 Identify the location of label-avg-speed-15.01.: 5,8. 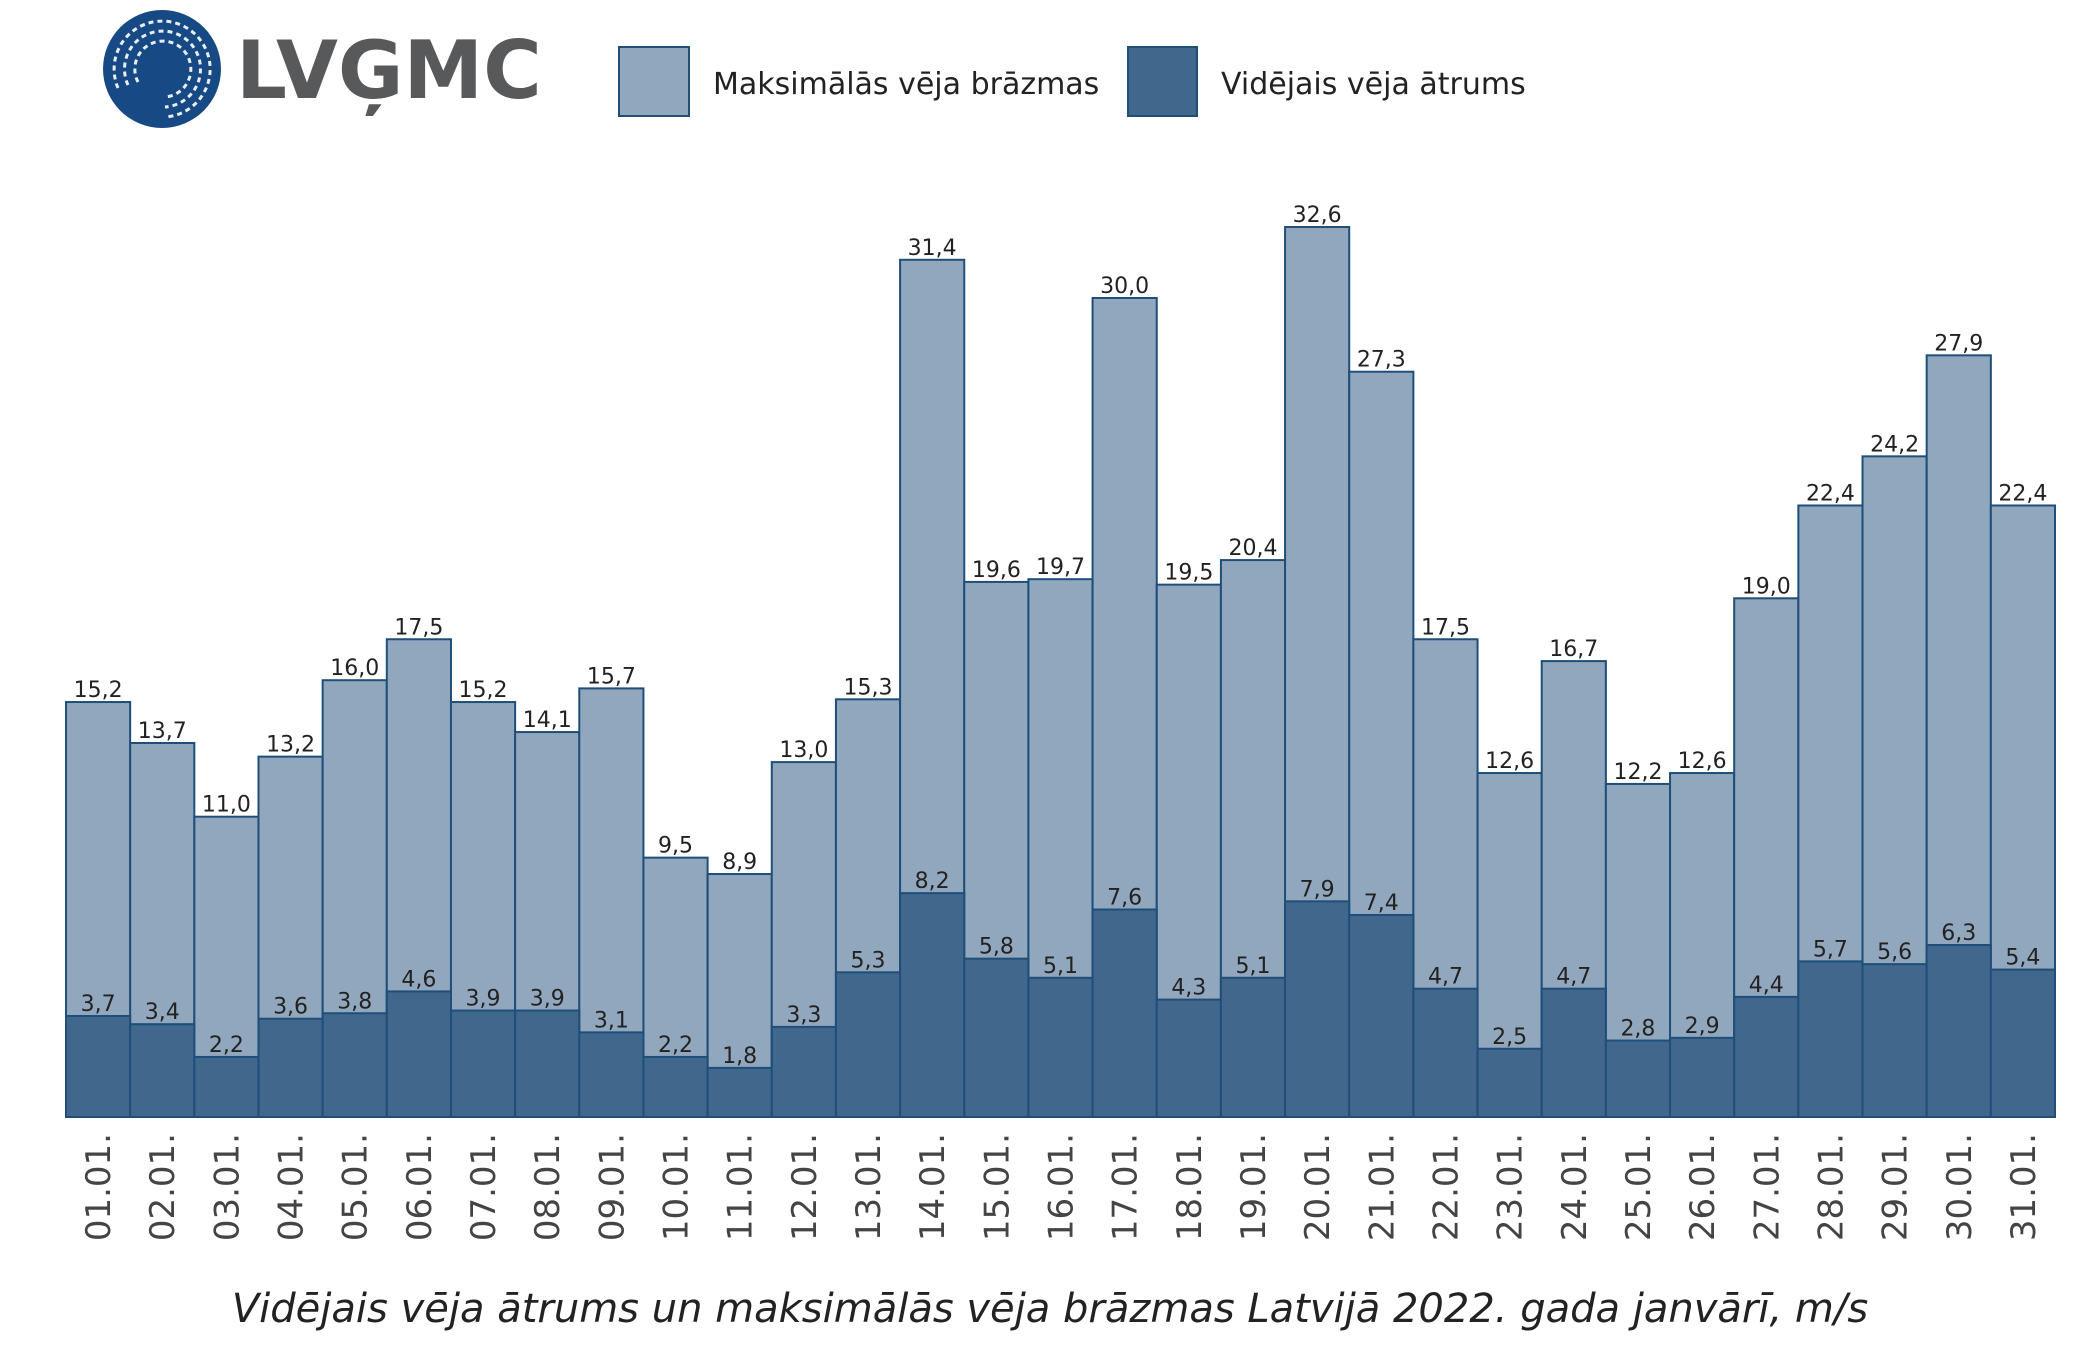
(996, 947).